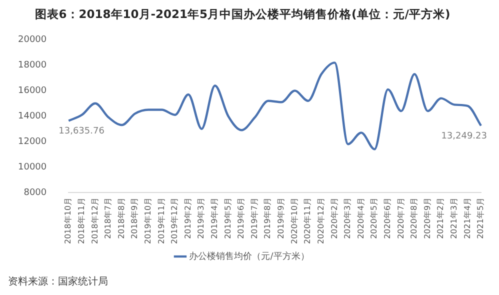  What do you see at coordinates (453, 218) in the screenshot?
I see `x-tick-label: 2021年3月` at bounding box center [453, 218].